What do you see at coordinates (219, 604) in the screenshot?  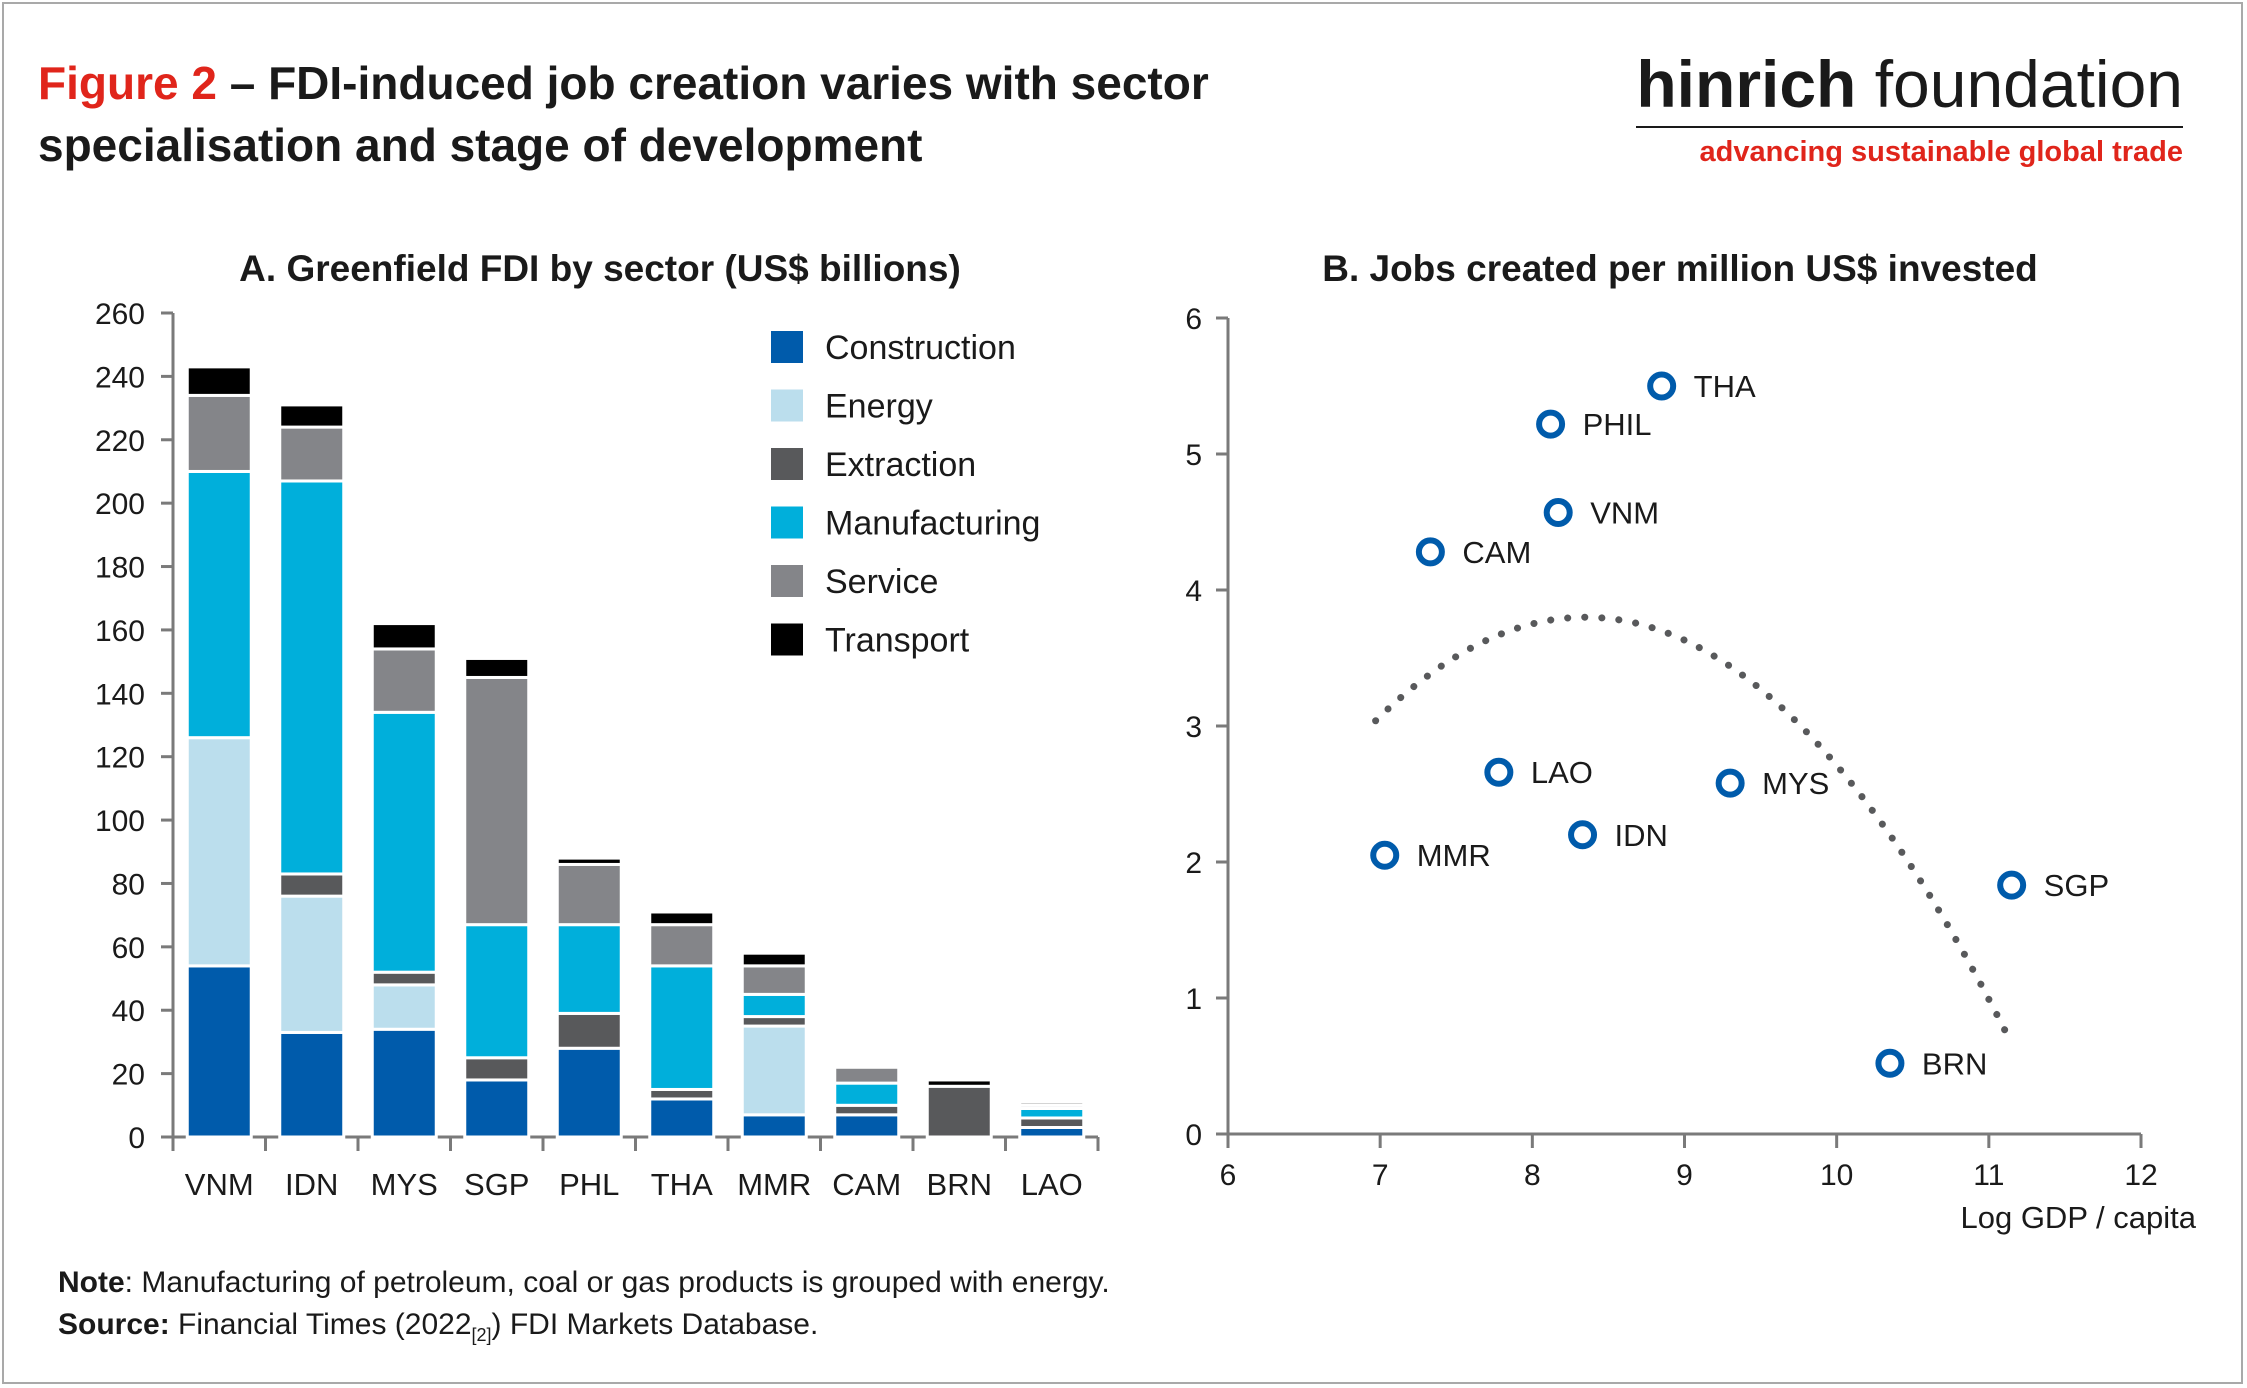 I see `bar-vnm-manufacturing` at bounding box center [219, 604].